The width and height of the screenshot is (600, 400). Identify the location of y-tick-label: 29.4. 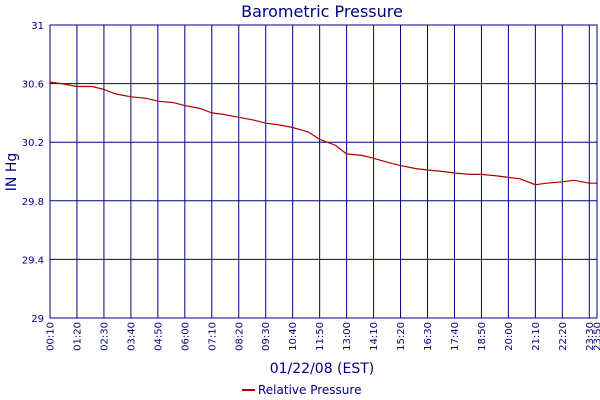
(33, 260).